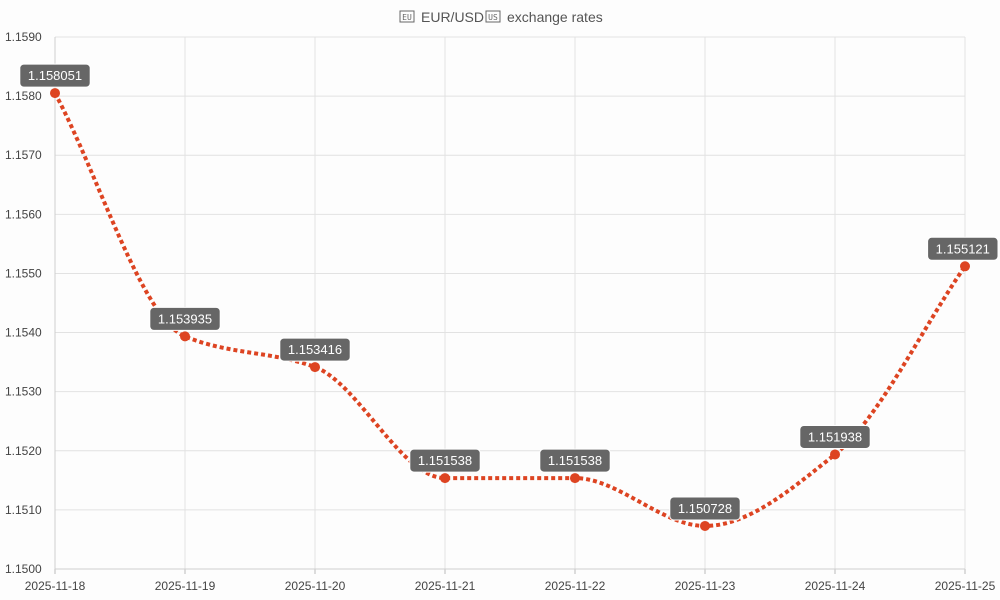 The height and width of the screenshot is (600, 1000). I want to click on y-tick-label: 1.1570, so click(23, 155).